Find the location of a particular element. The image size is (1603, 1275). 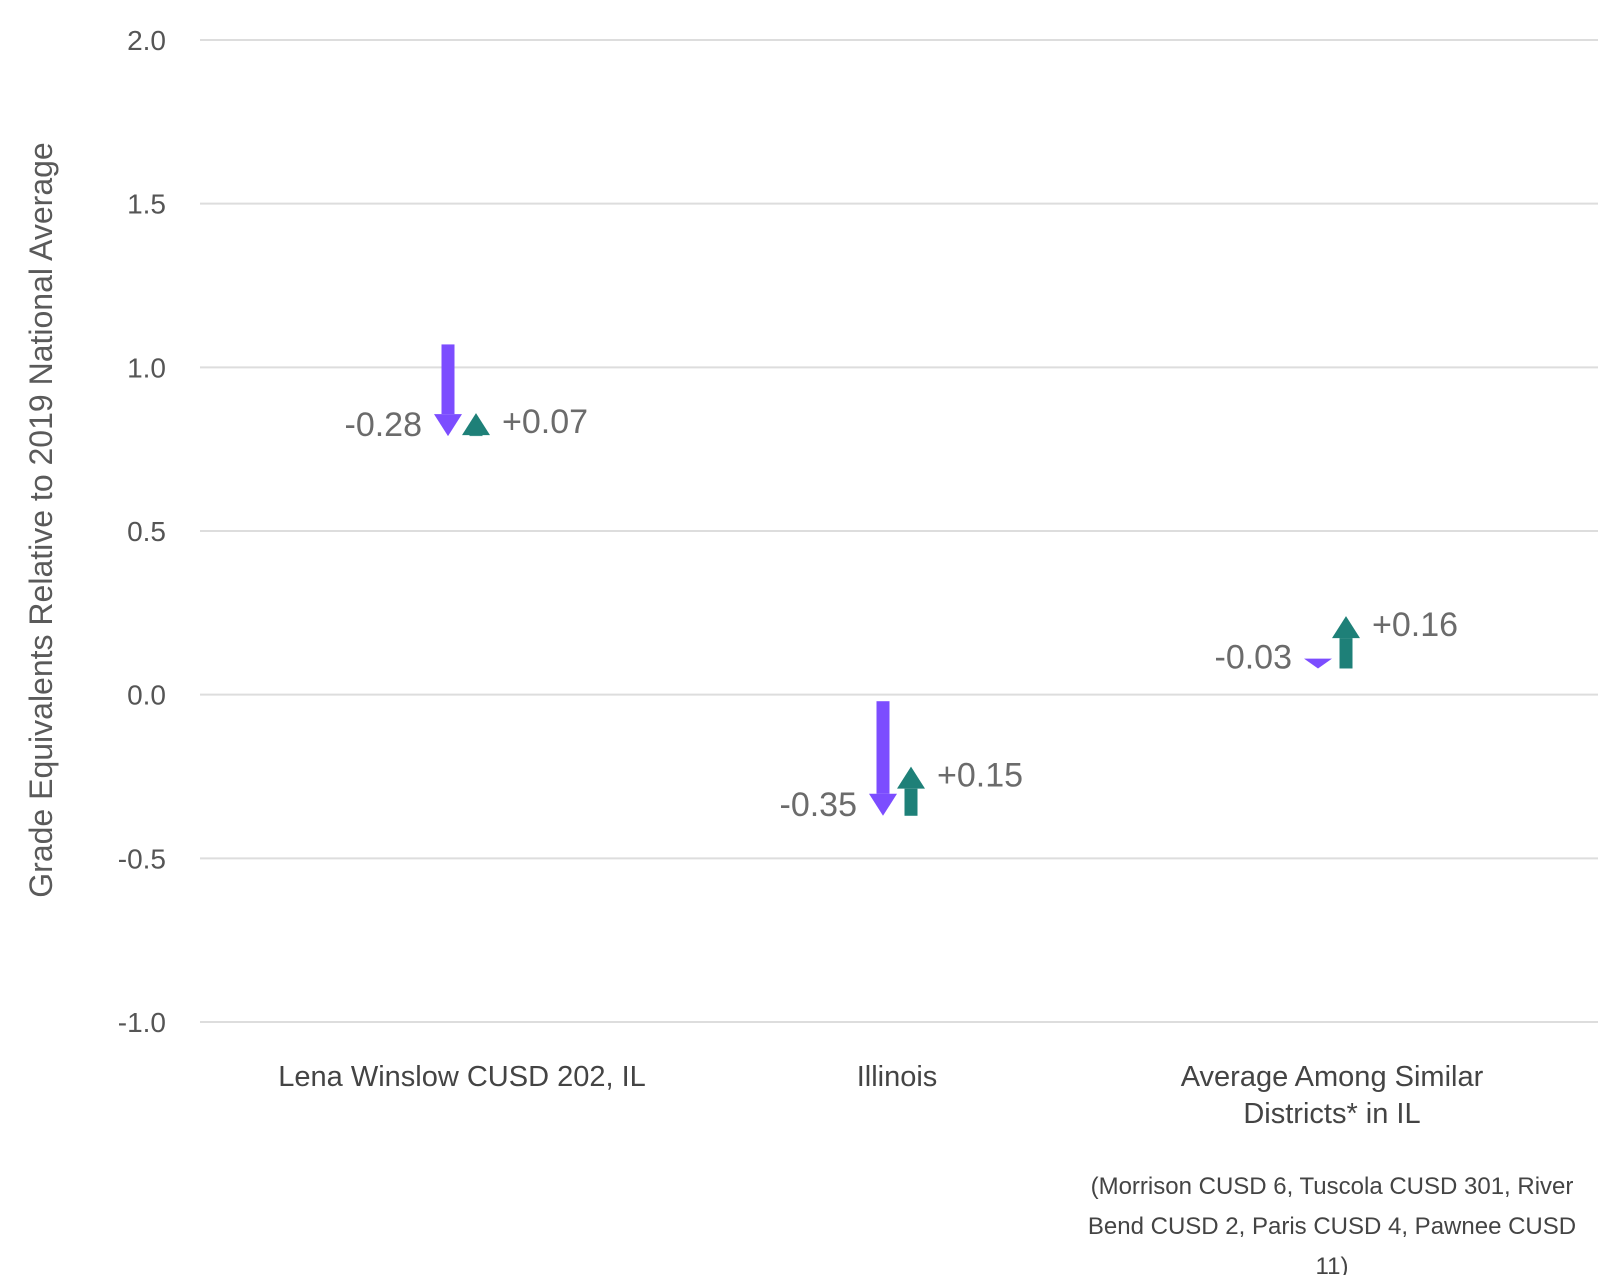

footnote-line: Bend CUSD 2, Paris CUSD 4, Pawnee CUSD is located at coordinates (1332, 1226).